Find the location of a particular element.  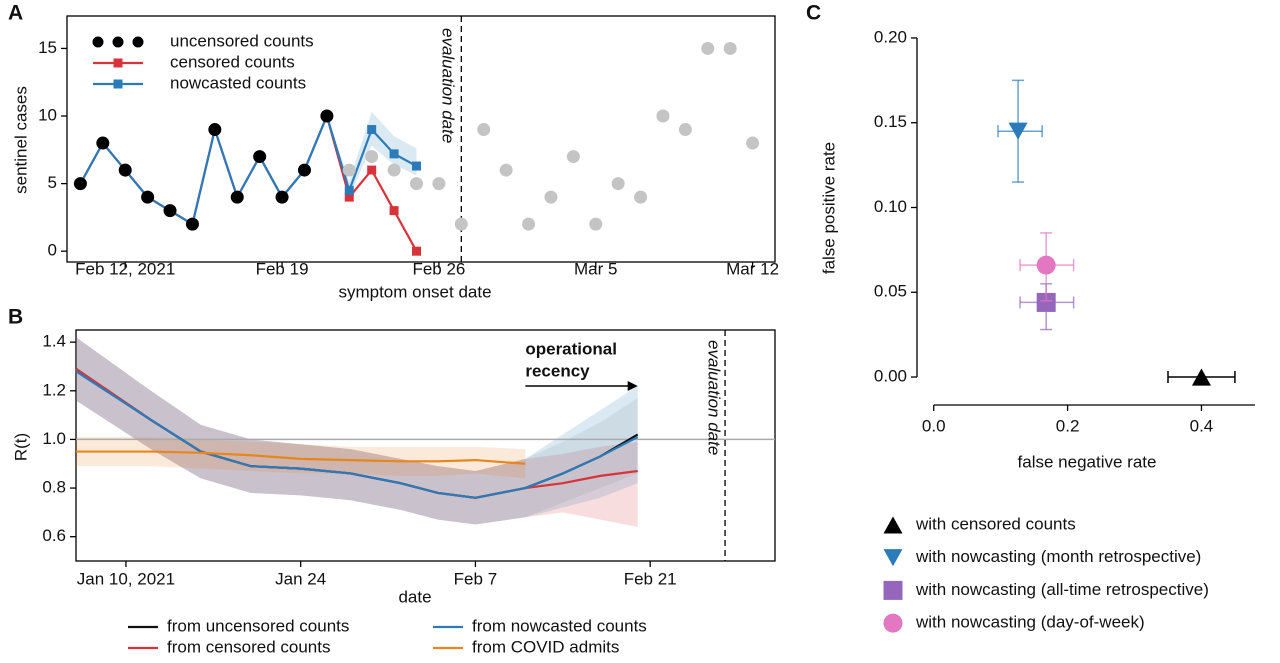

annotation: recency is located at coordinates (557, 370).